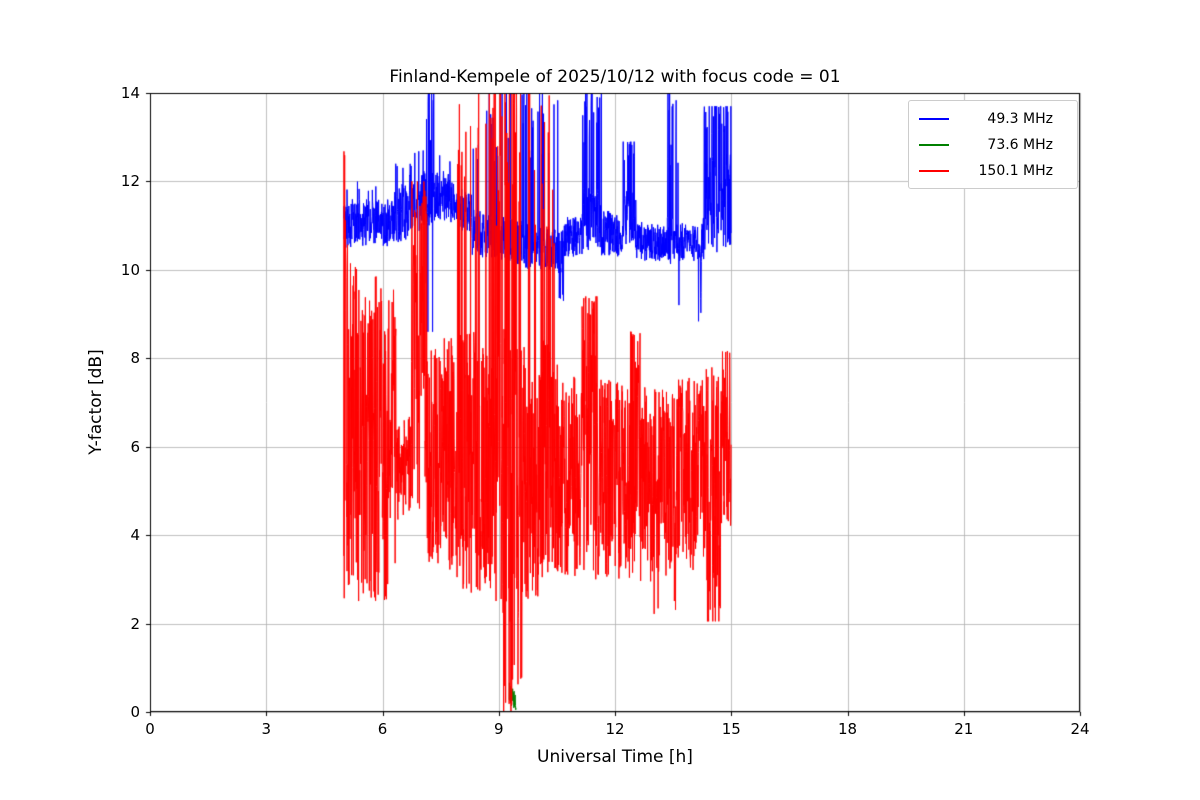  What do you see at coordinates (135, 623) in the screenshot?
I see `y-tick-label: 2` at bounding box center [135, 623].